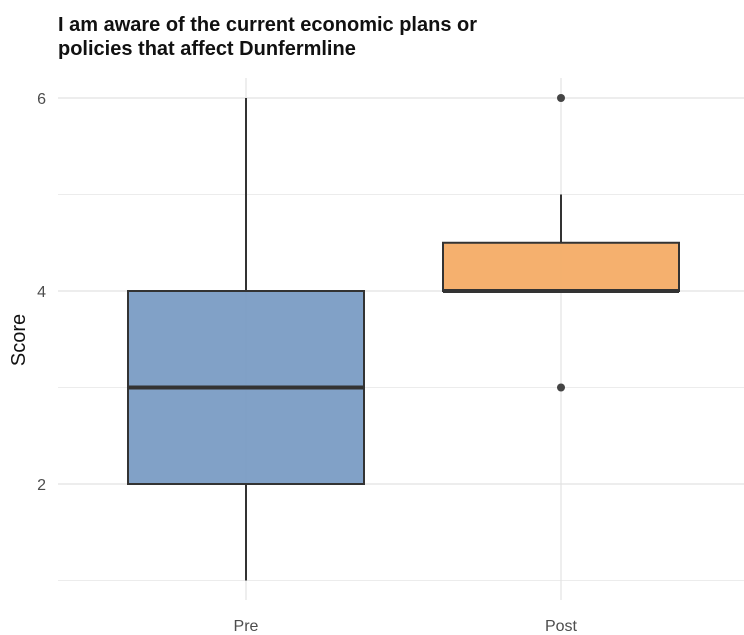 The height and width of the screenshot is (635, 744). Describe the element at coordinates (41, 99) in the screenshot. I see `y-tick-label: 6` at that location.